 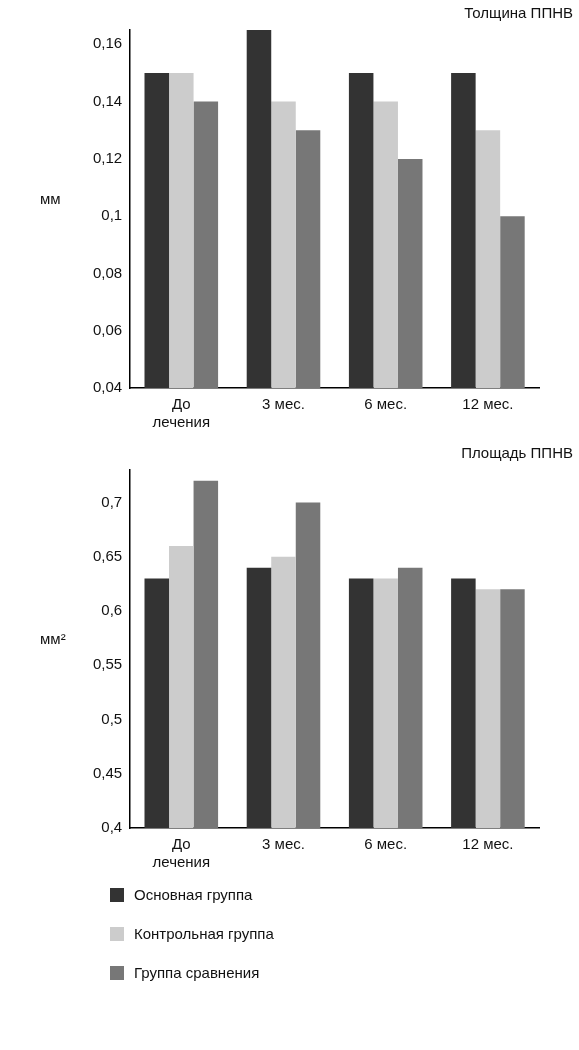 What do you see at coordinates (53, 638) in the screenshot?
I see `y-axis-title: мм²` at bounding box center [53, 638].